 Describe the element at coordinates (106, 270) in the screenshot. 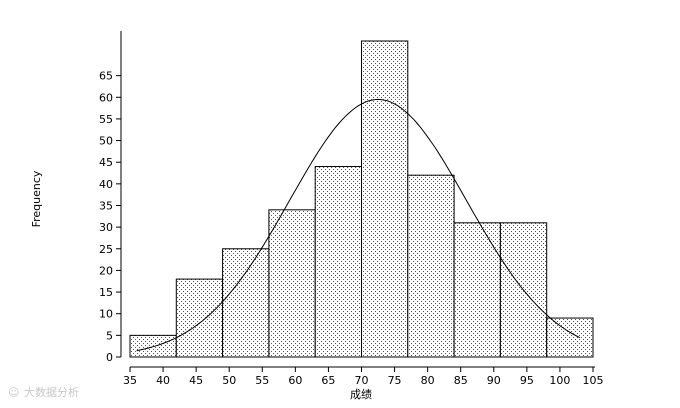

I see `y-tick-label: 20` at that location.